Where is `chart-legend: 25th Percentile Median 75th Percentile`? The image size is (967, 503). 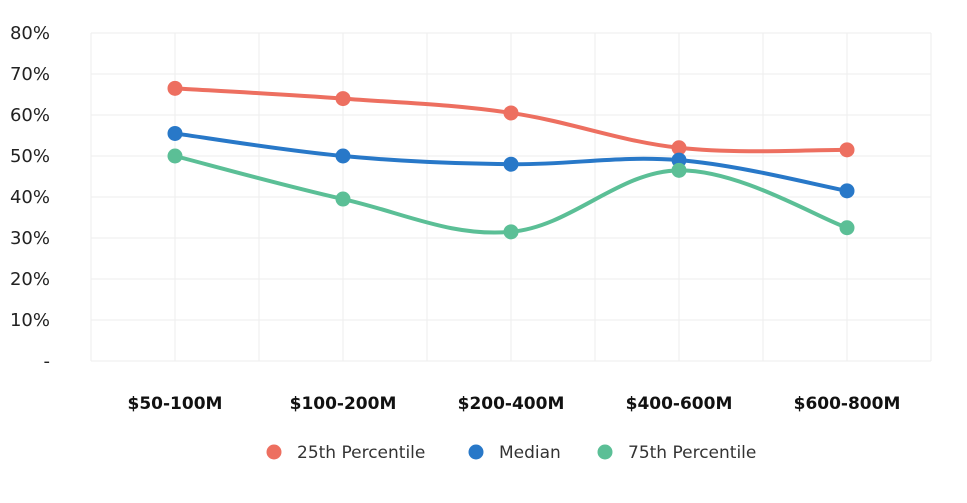 chart-legend: 25th Percentile Median 75th Percentile is located at coordinates (511, 453).